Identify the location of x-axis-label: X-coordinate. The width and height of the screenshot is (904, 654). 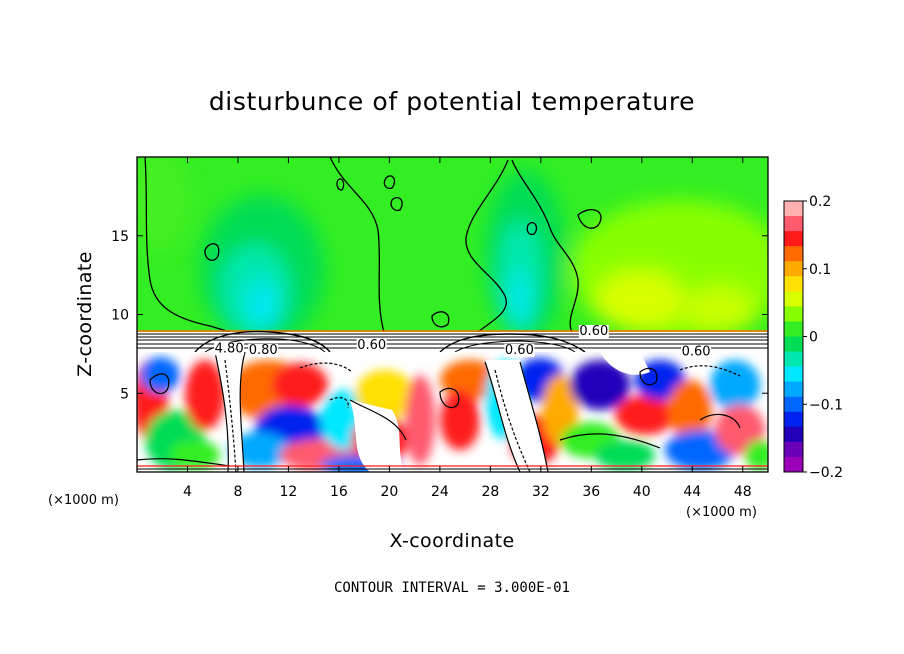
(451, 541).